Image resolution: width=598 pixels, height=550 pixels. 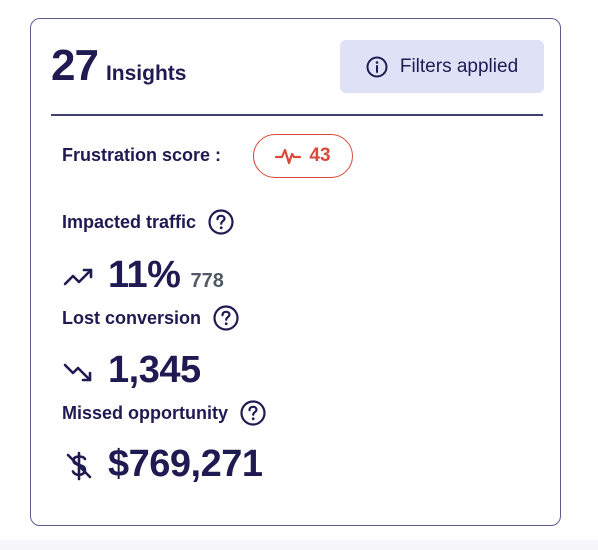 What do you see at coordinates (221, 222) in the screenshot?
I see `impacted-traffic-help-icon` at bounding box center [221, 222].